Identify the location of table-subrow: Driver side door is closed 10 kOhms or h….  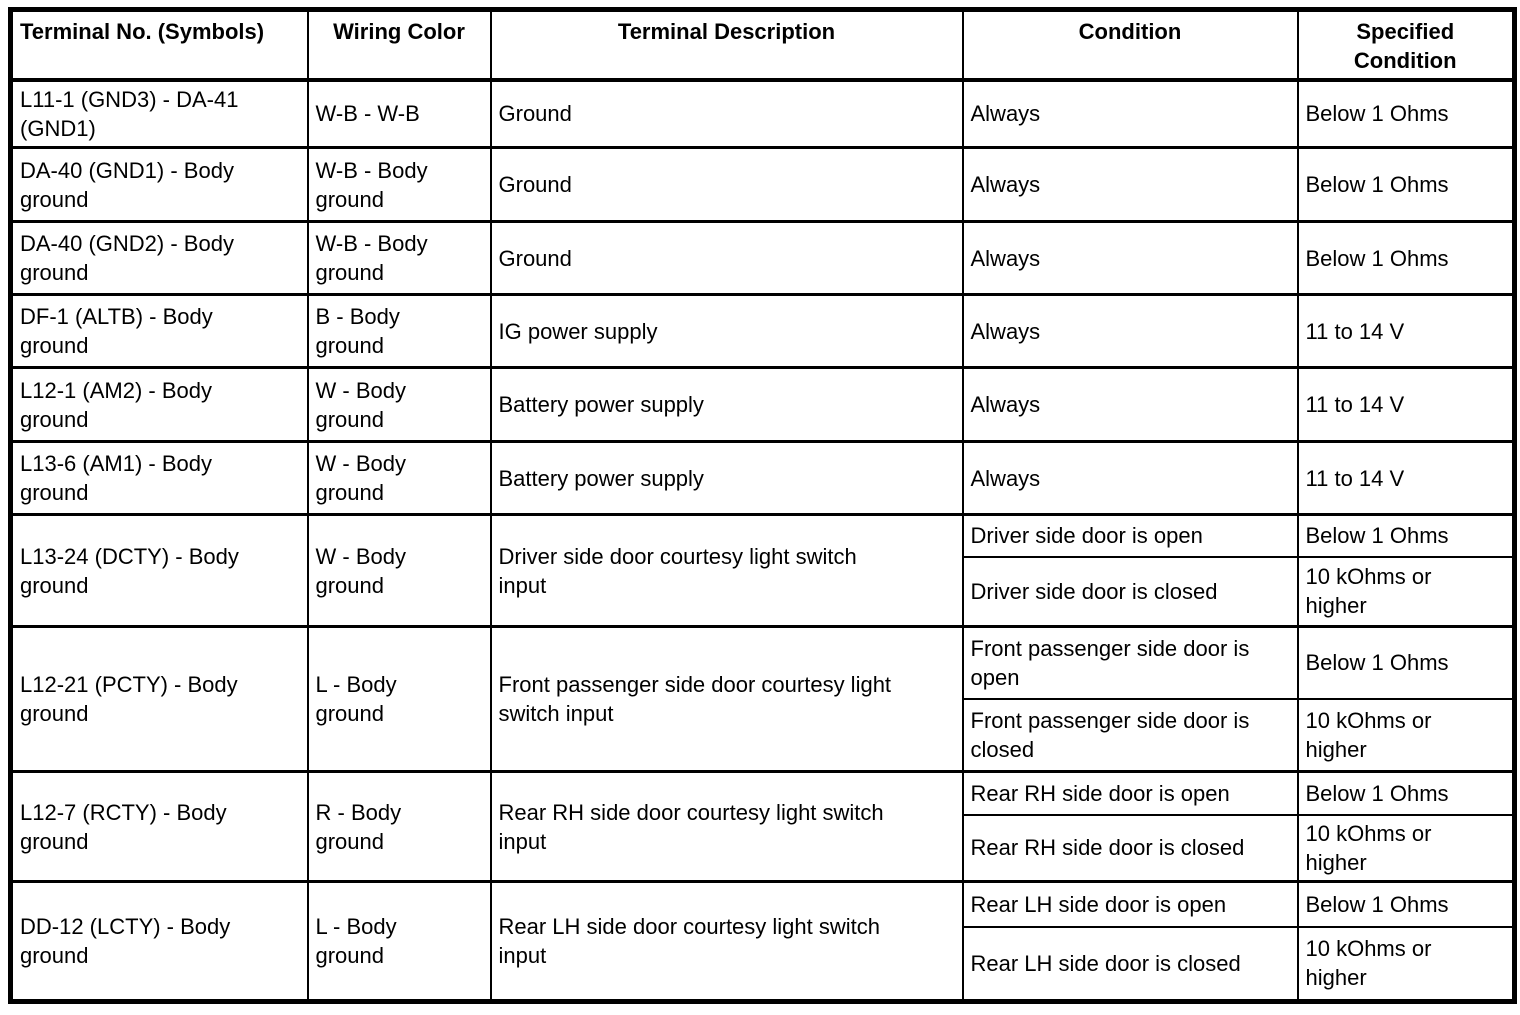
(763, 591).